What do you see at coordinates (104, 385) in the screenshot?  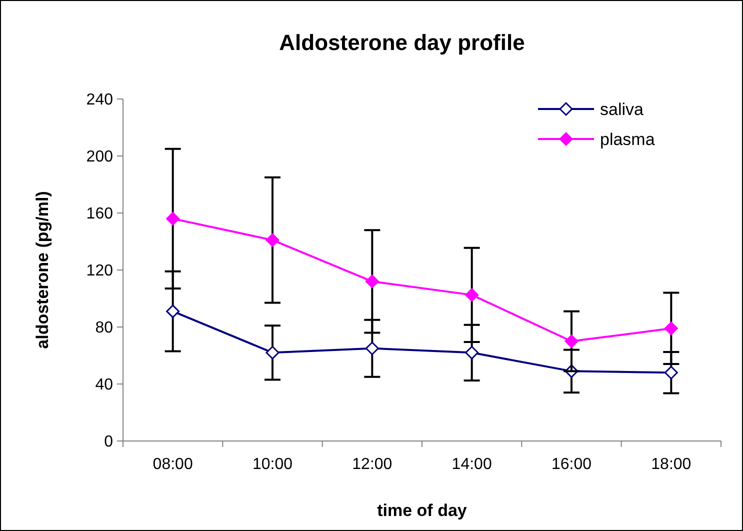 I see `y-tick-label: 40` at bounding box center [104, 385].